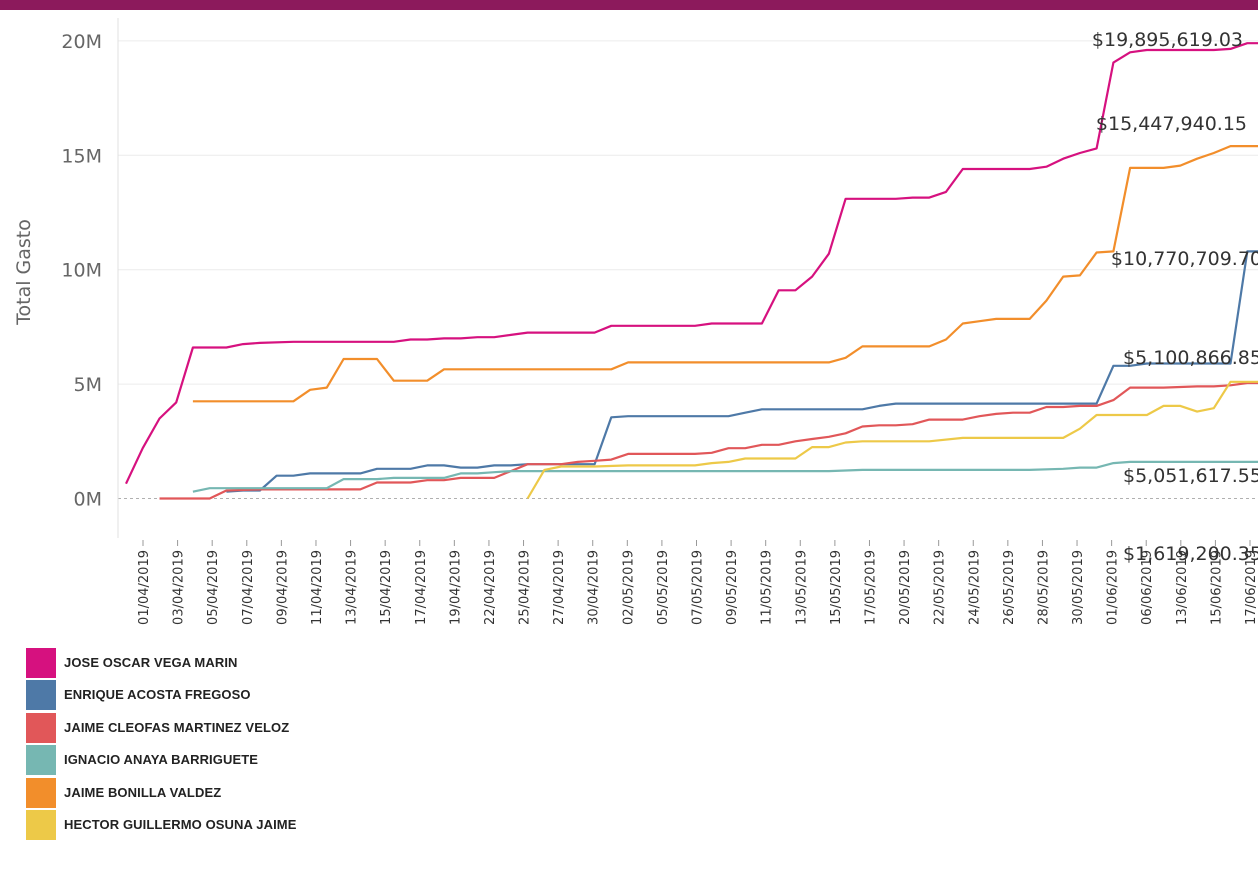 Image resolution: width=1258 pixels, height=877 pixels. What do you see at coordinates (629, 5) in the screenshot?
I see `header-accent-bar` at bounding box center [629, 5].